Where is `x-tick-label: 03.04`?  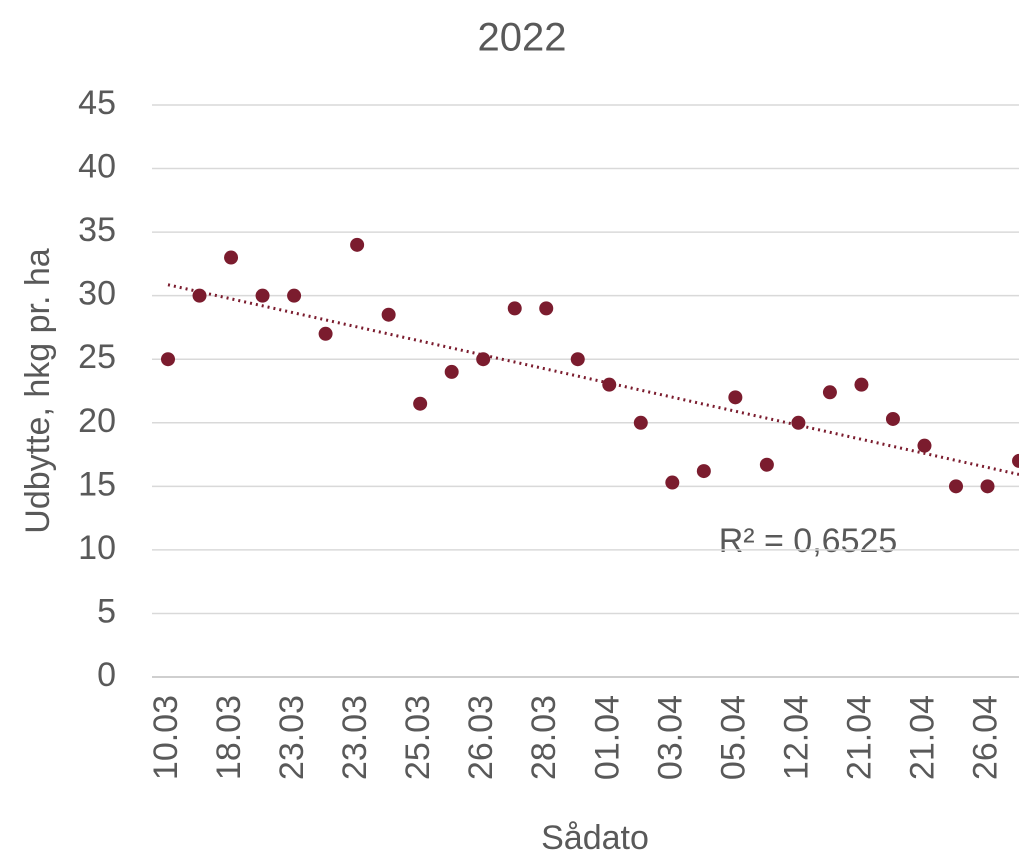 x-tick-label: 03.04 is located at coordinates (670, 737).